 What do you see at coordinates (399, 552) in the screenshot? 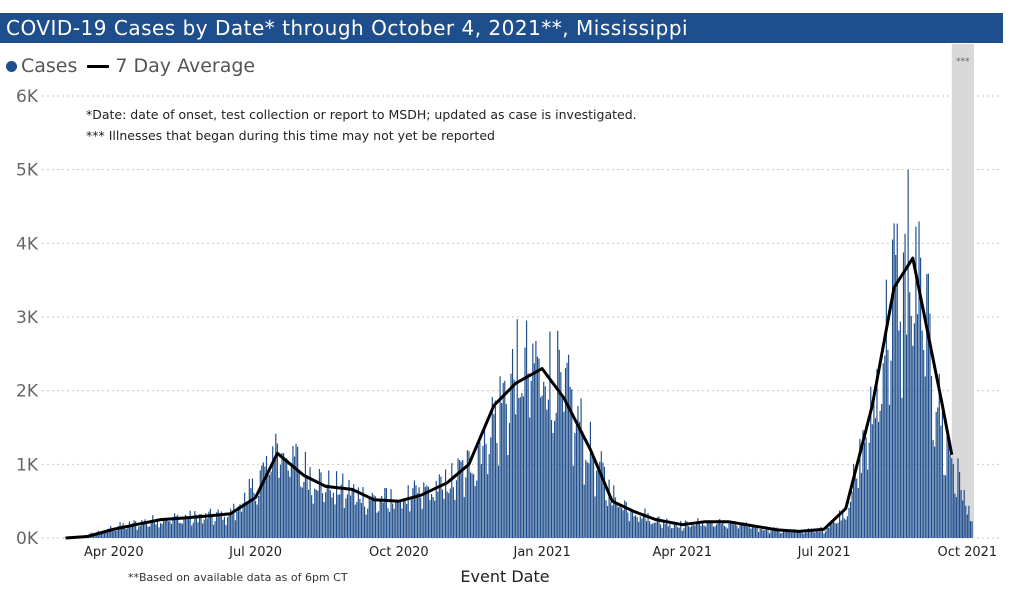
I see `x-tick-label: Oct 2020` at bounding box center [399, 552].